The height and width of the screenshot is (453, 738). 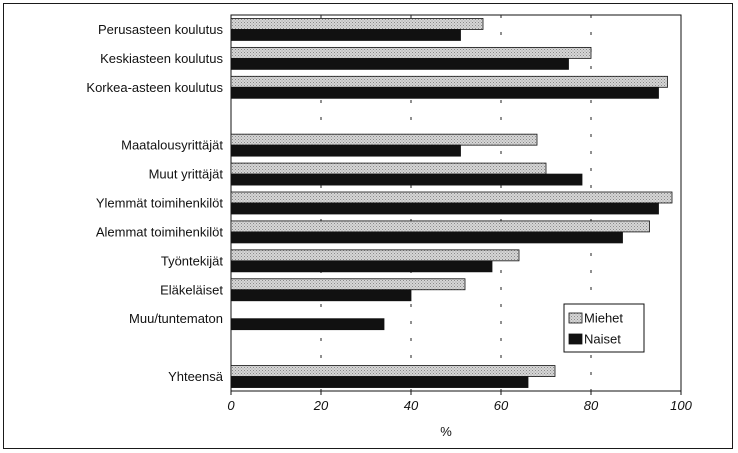 What do you see at coordinates (154, 87) in the screenshot?
I see `category-label-2: Korkea-asteen koulutus` at bounding box center [154, 87].